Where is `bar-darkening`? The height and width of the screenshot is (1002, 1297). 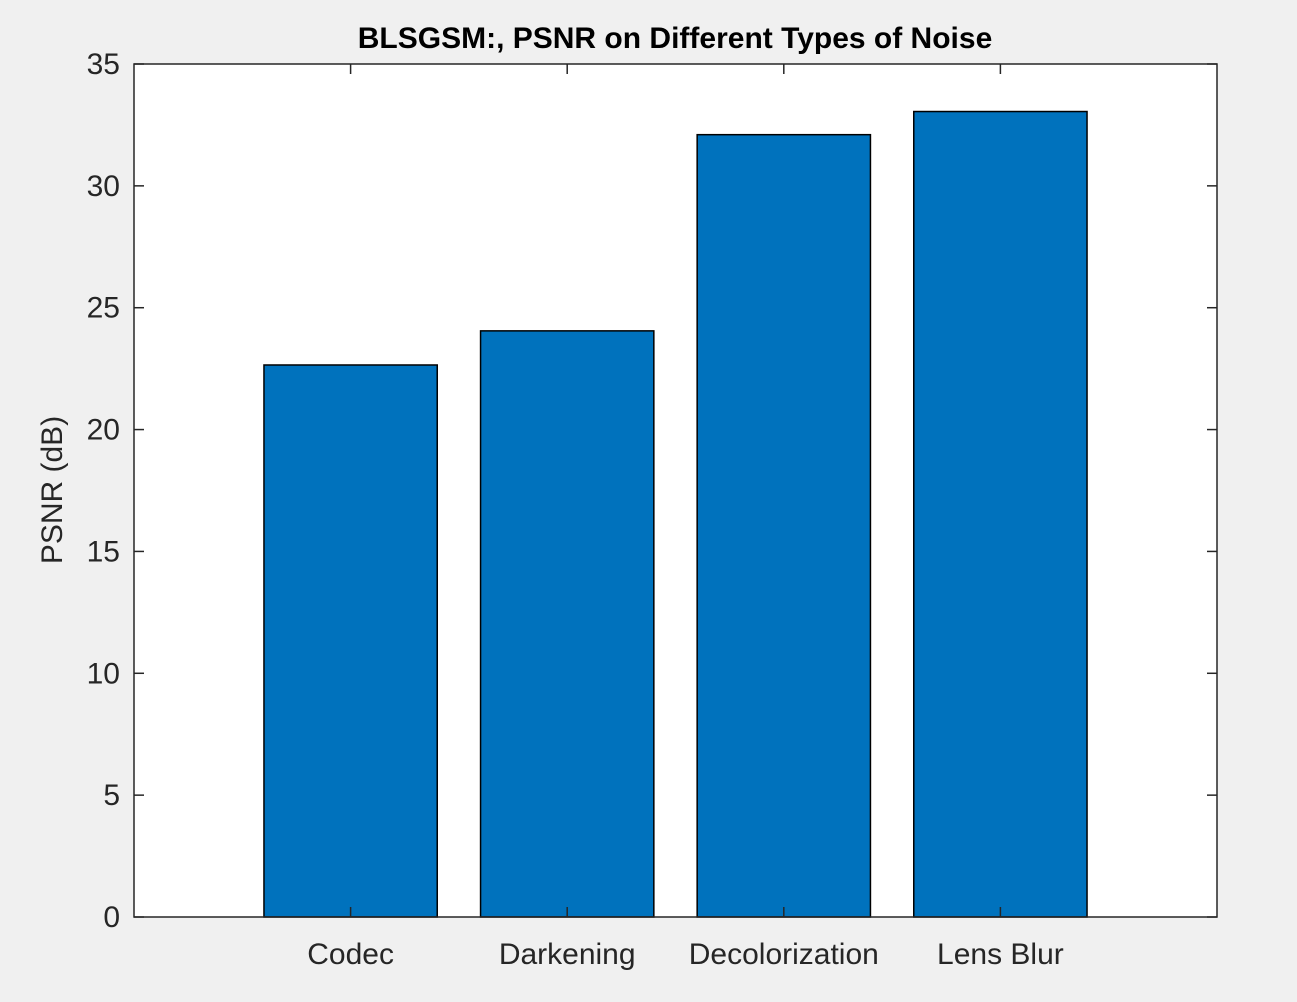 bar-darkening is located at coordinates (567, 624).